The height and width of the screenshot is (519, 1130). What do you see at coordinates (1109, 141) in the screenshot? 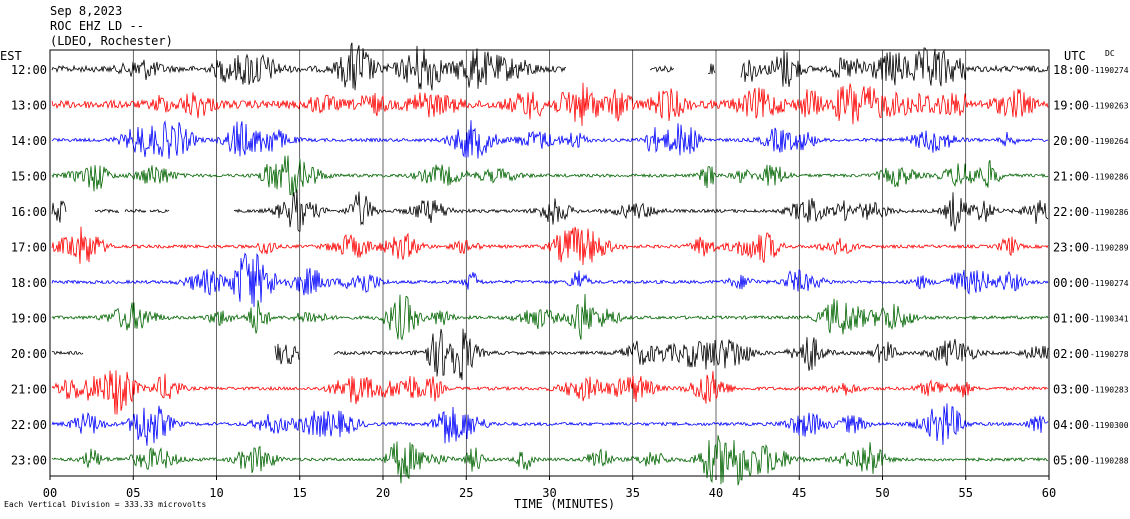
I see `dc-offset-2: -1190264` at bounding box center [1109, 141].